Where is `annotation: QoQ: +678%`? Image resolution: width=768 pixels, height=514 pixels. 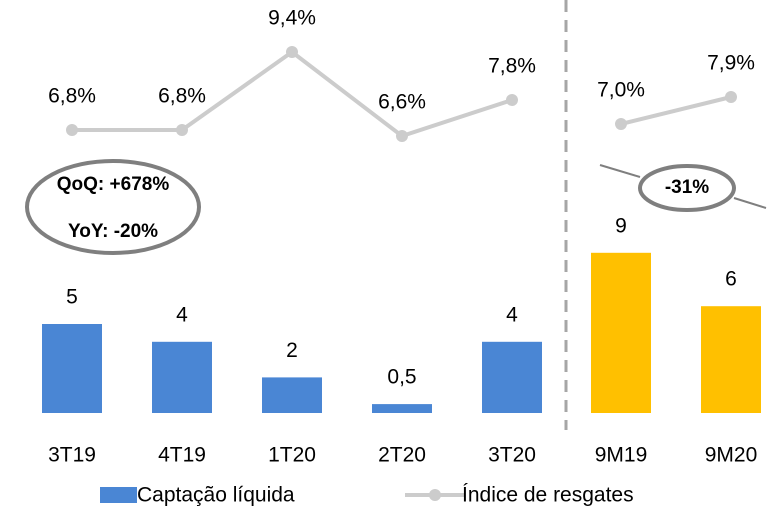
annotation: QoQ: +678% is located at coordinates (113, 184).